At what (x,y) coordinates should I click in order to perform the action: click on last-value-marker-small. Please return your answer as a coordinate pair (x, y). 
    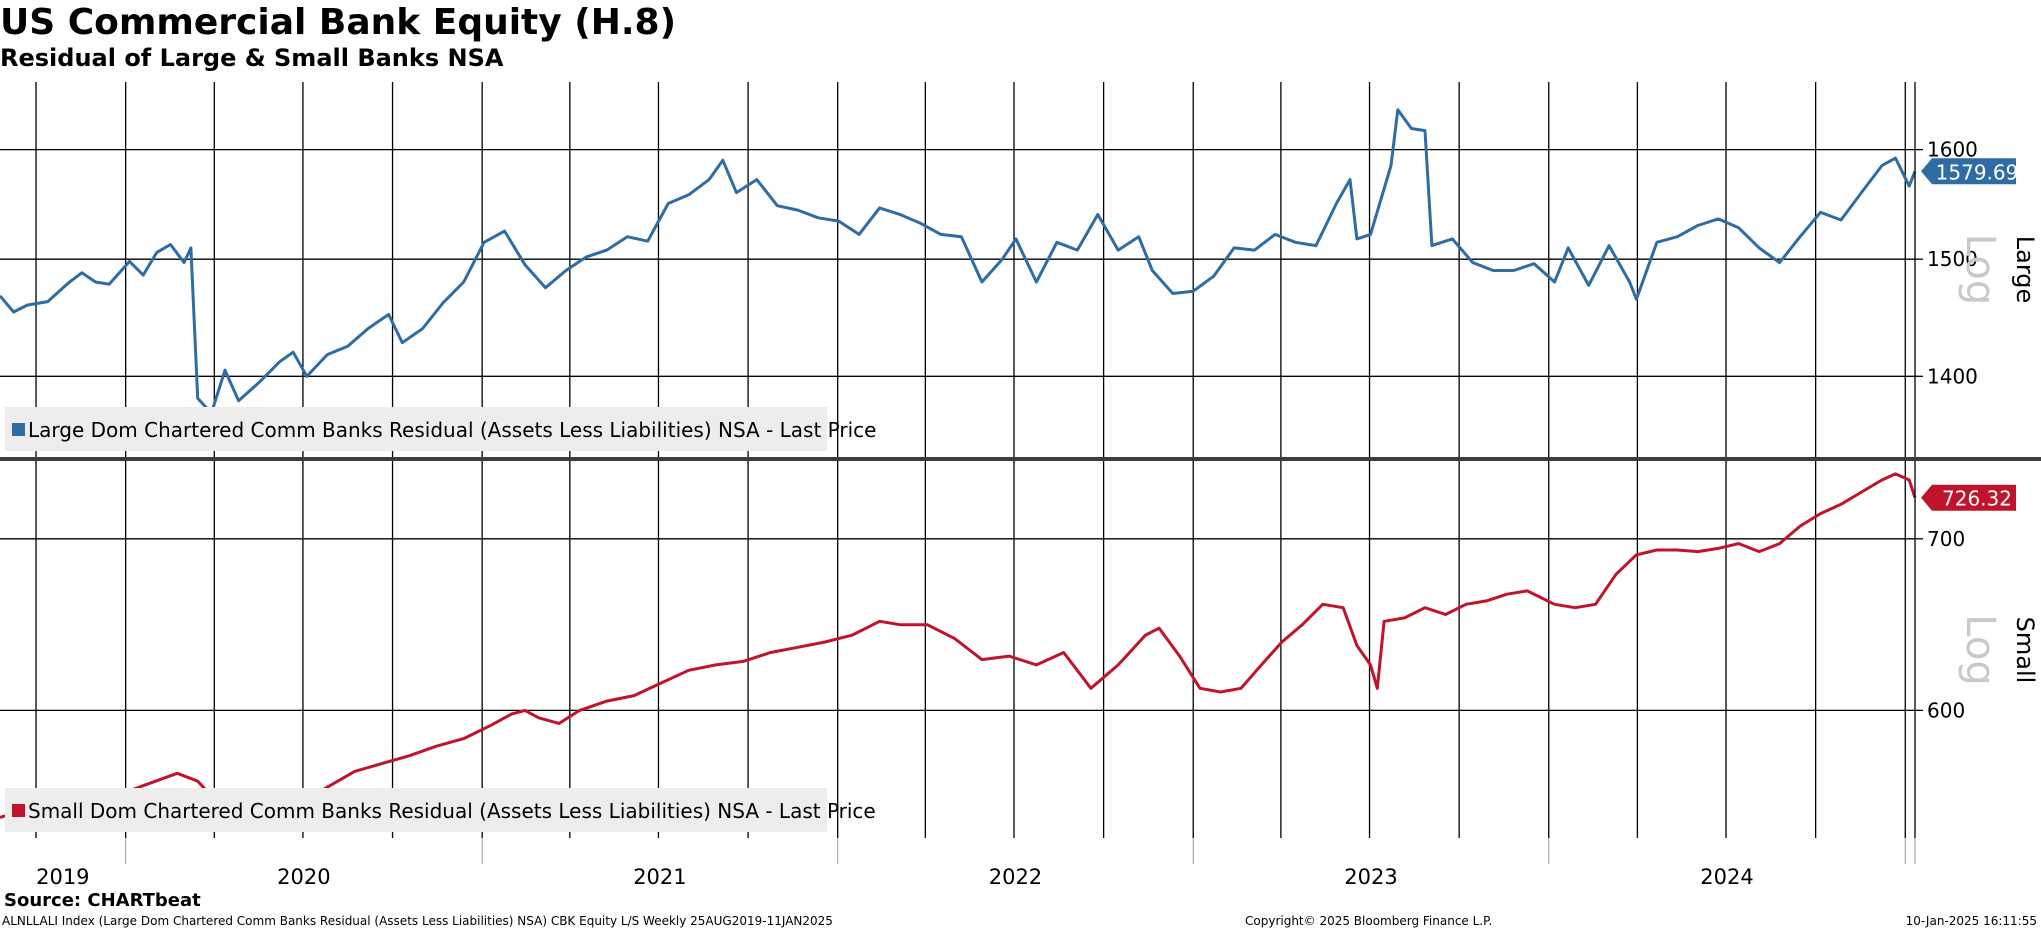
    Looking at the image, I should click on (1968, 497).